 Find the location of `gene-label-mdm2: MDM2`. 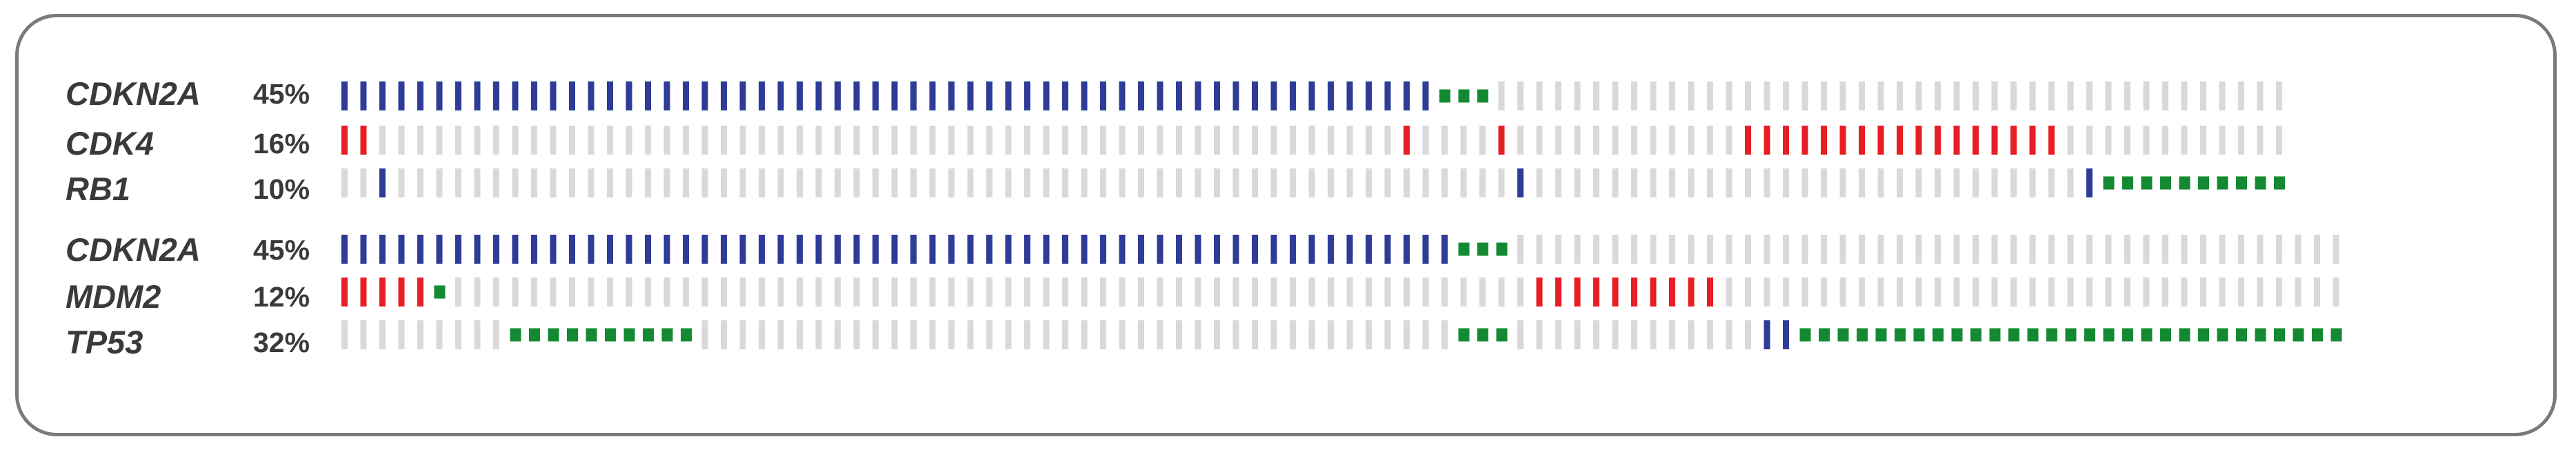

gene-label-mdm2: MDM2 is located at coordinates (113, 296).